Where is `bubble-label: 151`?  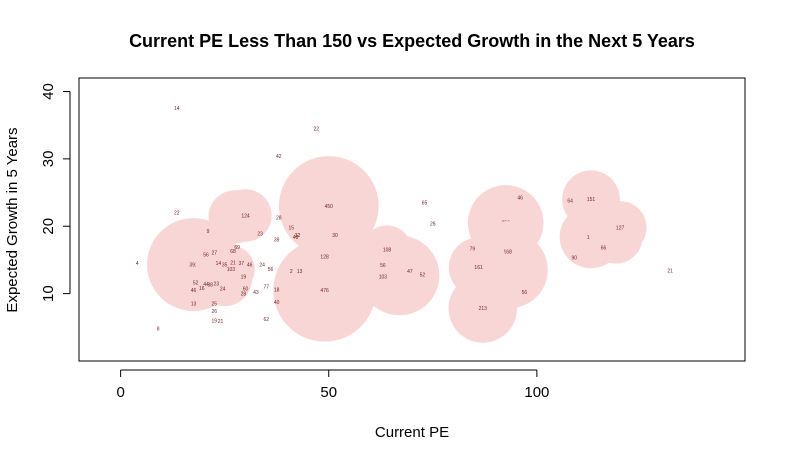 bubble-label: 151 is located at coordinates (591, 200).